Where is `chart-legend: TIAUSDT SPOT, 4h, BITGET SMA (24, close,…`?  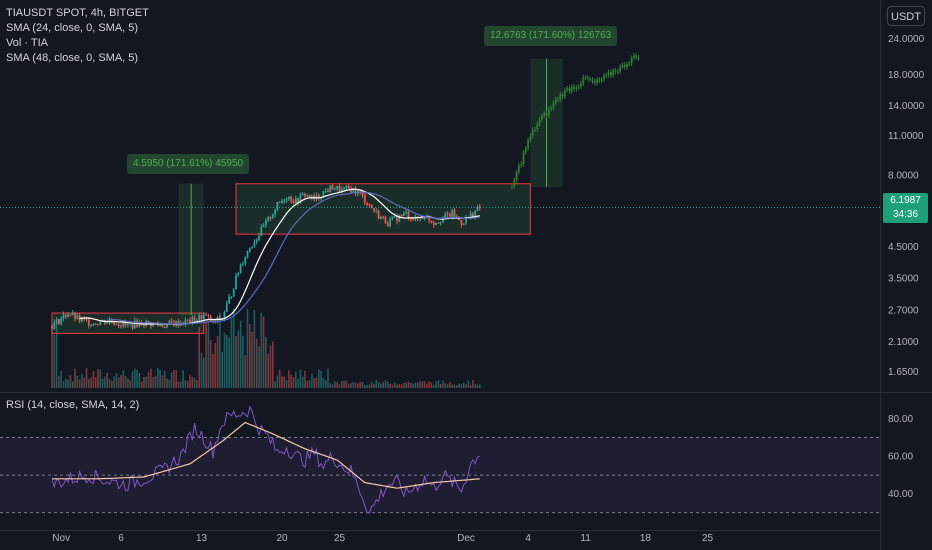
chart-legend: TIAUSDT SPOT, 4h, BITGET SMA (24, close,… is located at coordinates (77, 36).